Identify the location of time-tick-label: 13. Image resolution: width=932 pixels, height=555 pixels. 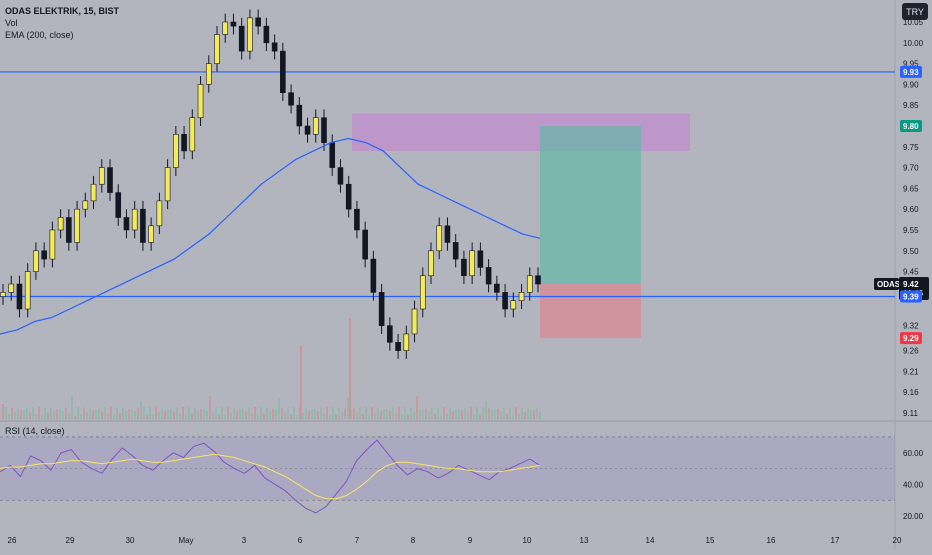
(584, 540).